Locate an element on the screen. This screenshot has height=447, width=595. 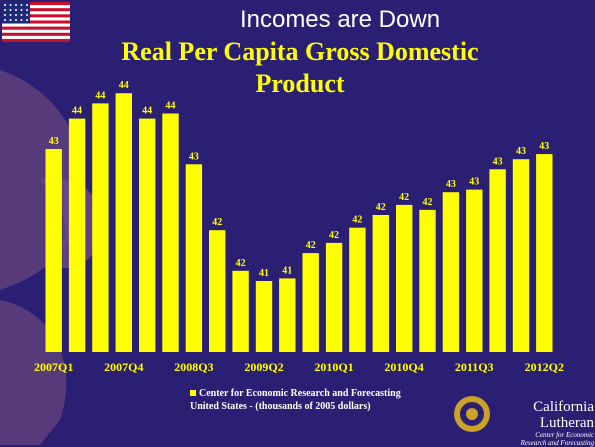
chart-title-line-1: Real Per Capita Gross Domestic is located at coordinates (300, 51).